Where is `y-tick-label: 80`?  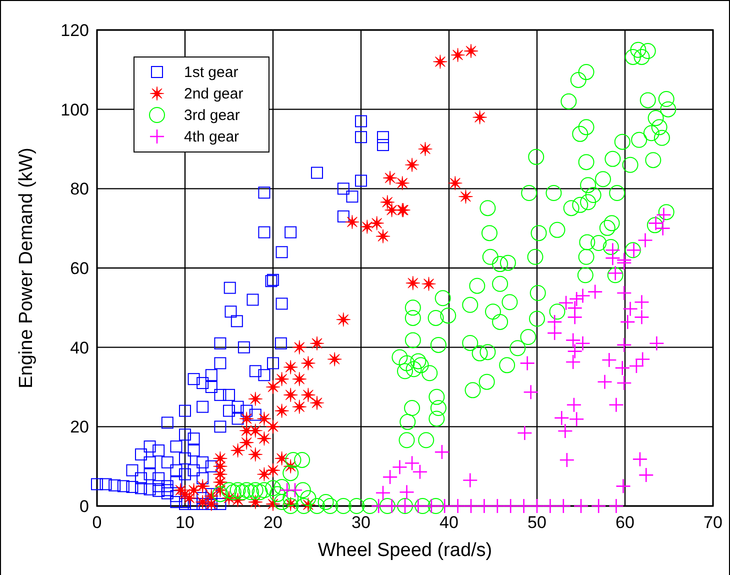
y-tick-label: 80 is located at coordinates (79, 189).